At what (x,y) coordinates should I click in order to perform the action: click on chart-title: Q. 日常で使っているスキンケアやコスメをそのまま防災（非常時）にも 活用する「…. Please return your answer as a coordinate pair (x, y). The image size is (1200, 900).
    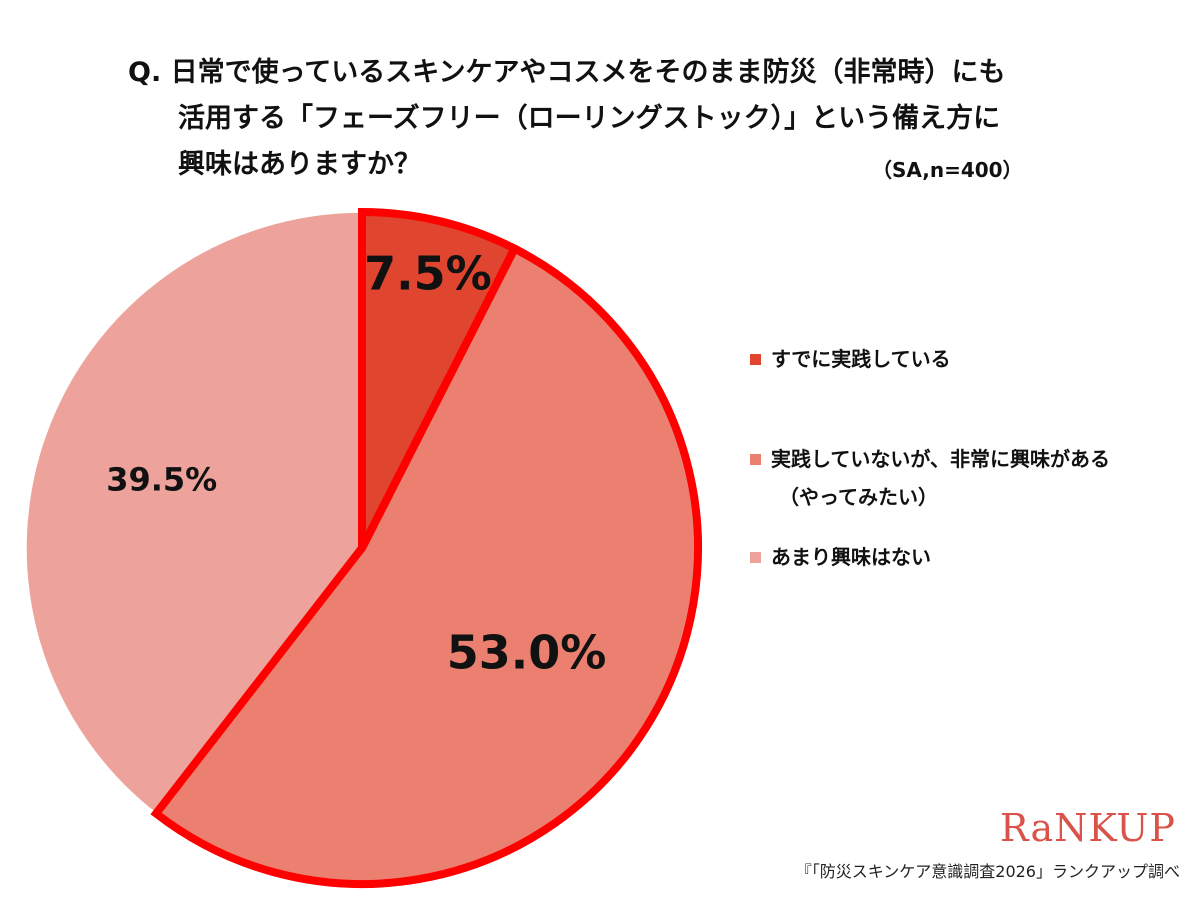
    Looking at the image, I should click on (578, 119).